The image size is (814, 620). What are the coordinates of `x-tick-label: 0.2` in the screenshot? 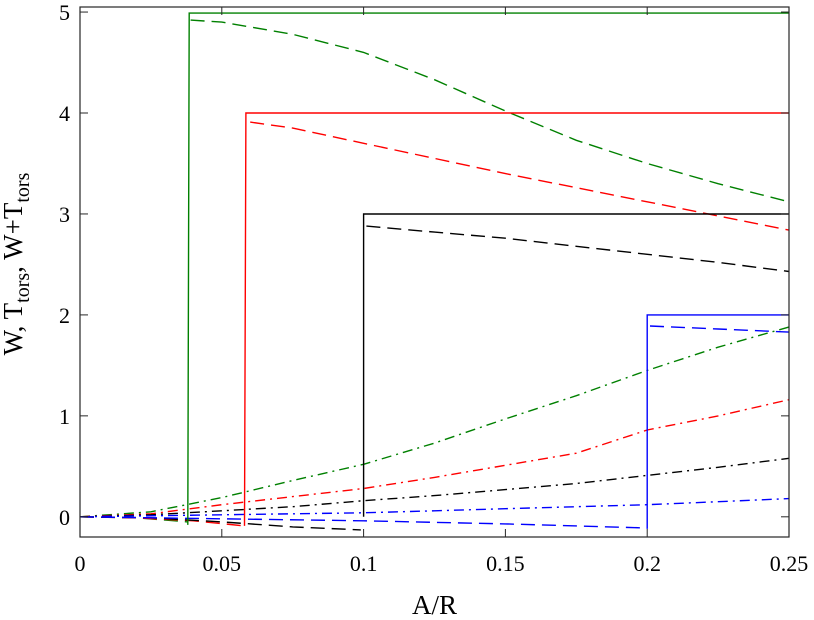 It's located at (647, 563).